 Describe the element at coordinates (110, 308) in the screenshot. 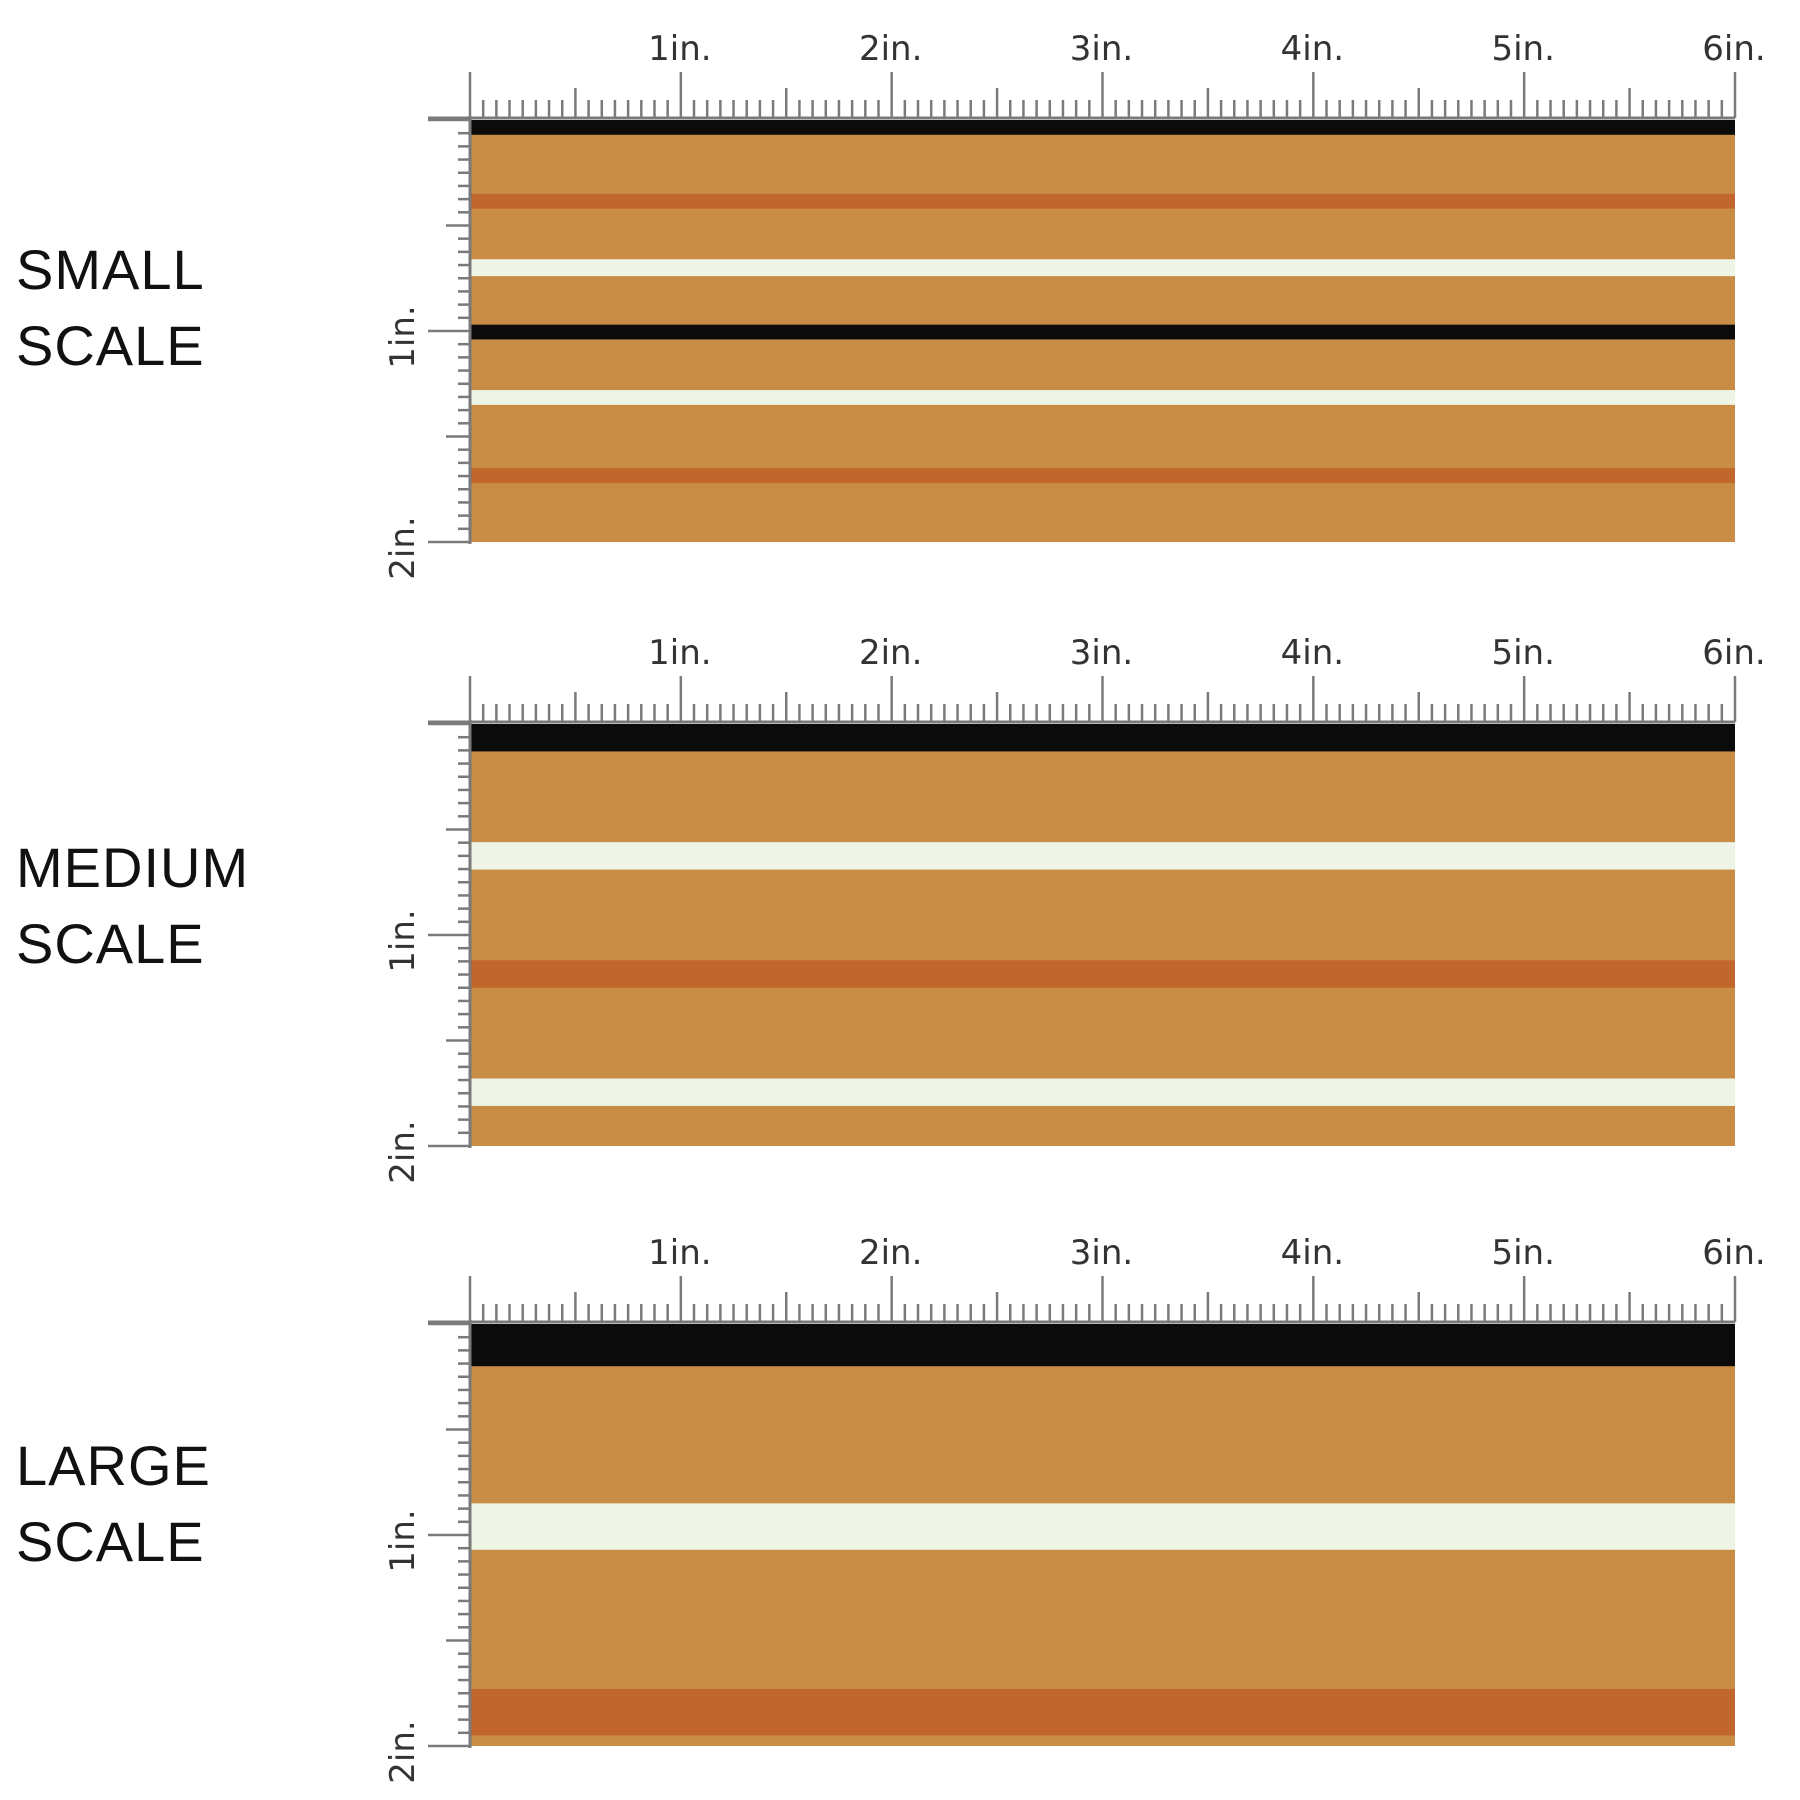

I see `scale-title: SMALL SCALE` at that location.